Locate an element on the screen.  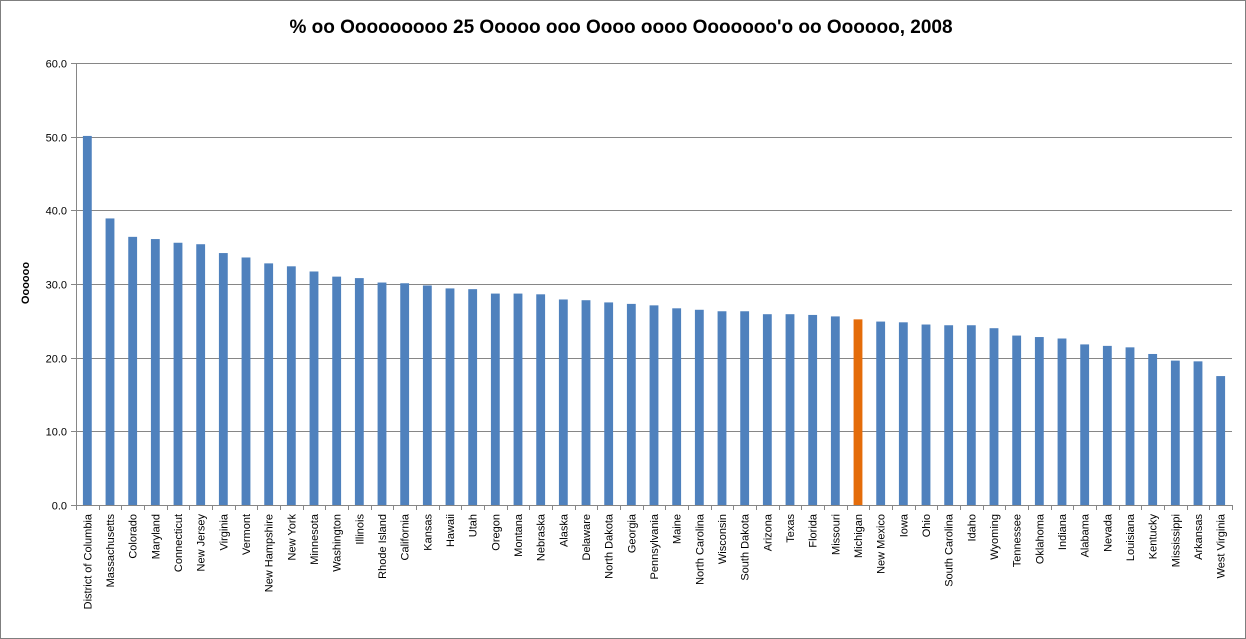
x-tick-label: Alaska is located at coordinates (564, 530).